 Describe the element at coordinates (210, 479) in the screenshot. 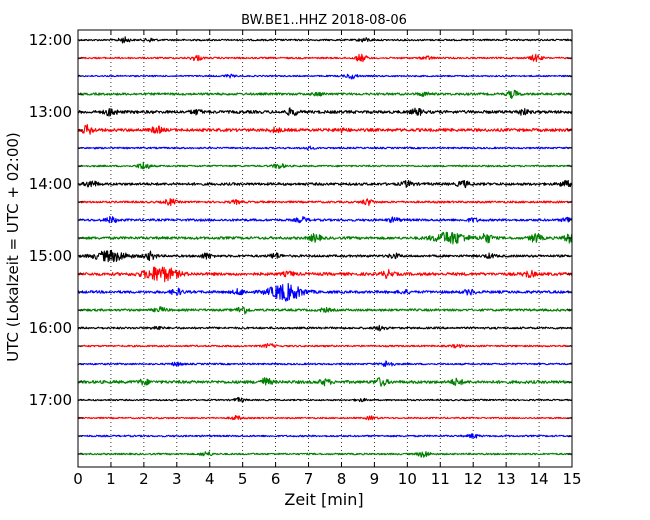

I see `x-tick-label: 4` at that location.